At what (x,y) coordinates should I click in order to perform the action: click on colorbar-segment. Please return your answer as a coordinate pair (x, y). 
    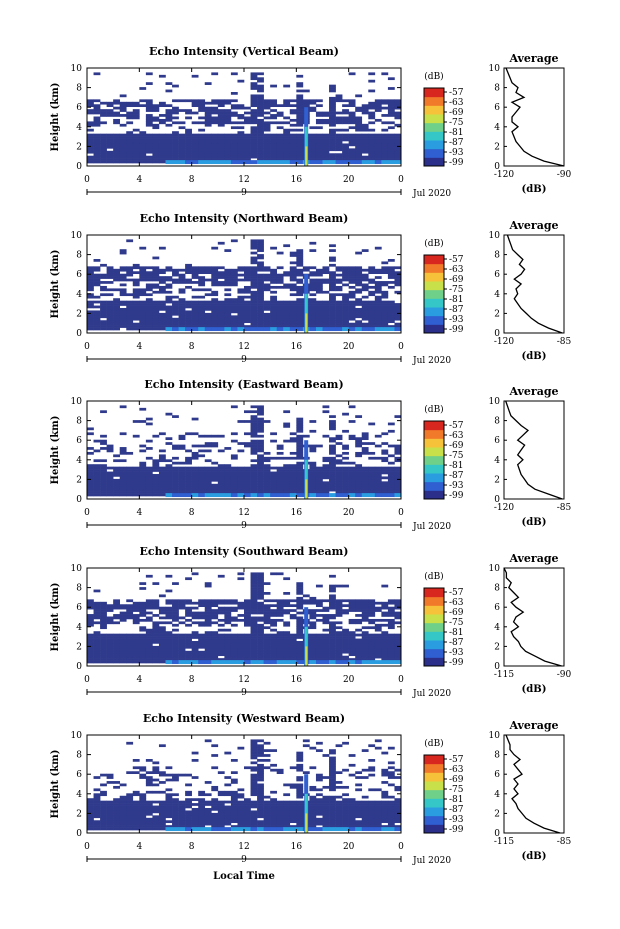
    Looking at the image, I should click on (434, 495).